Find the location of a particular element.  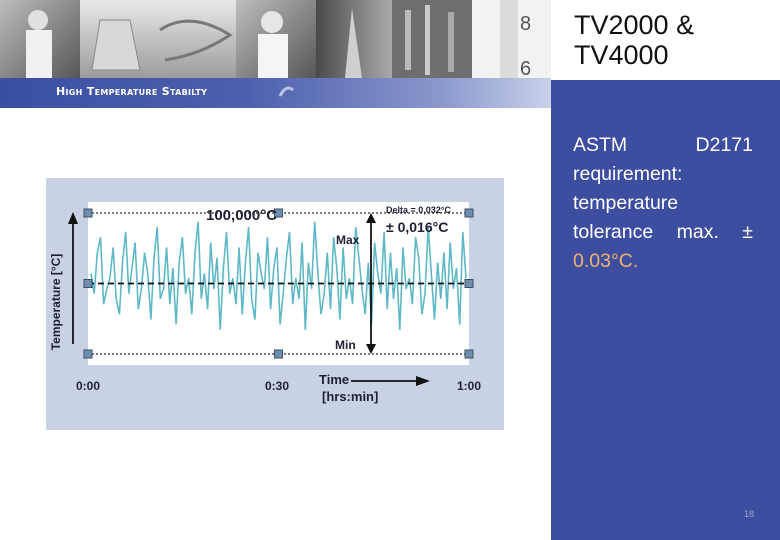

x-axis-arrowhead is located at coordinates (423, 381).